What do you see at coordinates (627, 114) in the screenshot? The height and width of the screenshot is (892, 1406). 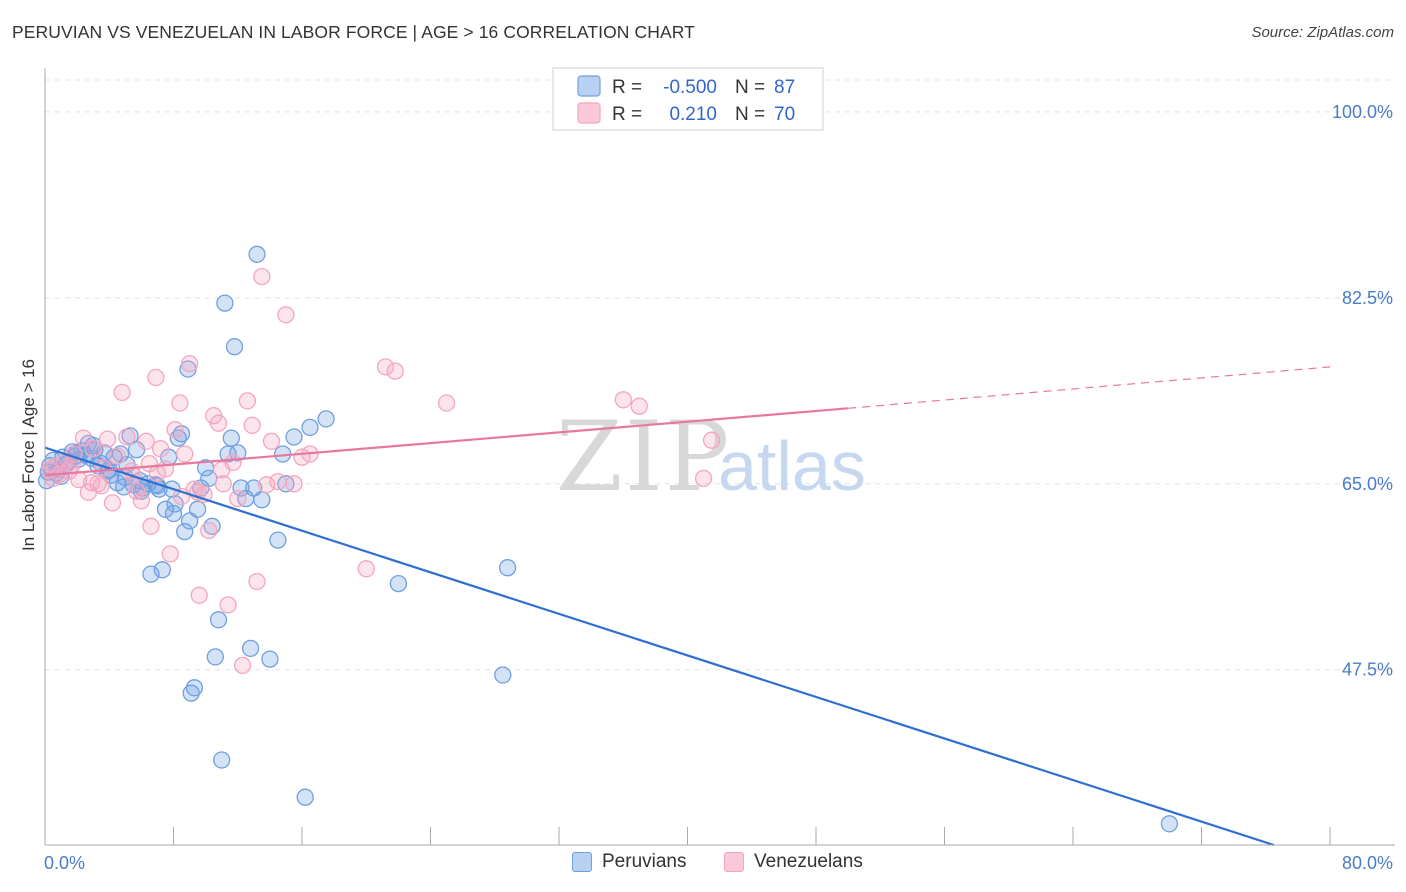 I see `legend-r-label-2: R =` at bounding box center [627, 114].